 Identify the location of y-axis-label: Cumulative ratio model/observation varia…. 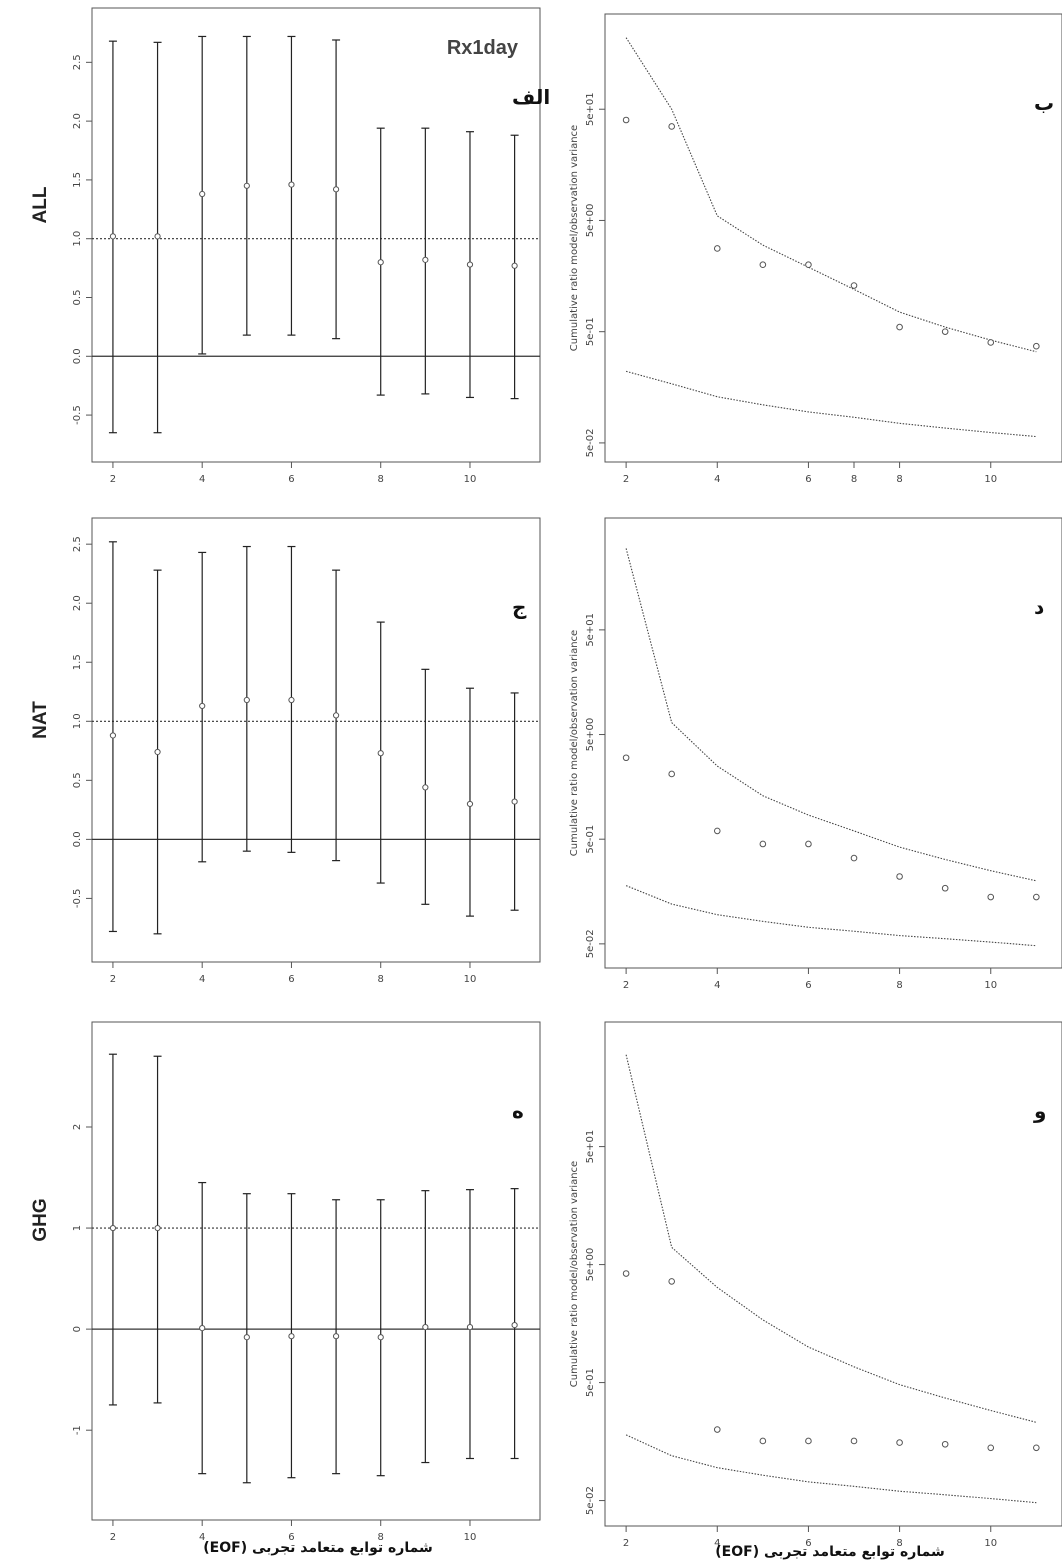
(574, 1274).